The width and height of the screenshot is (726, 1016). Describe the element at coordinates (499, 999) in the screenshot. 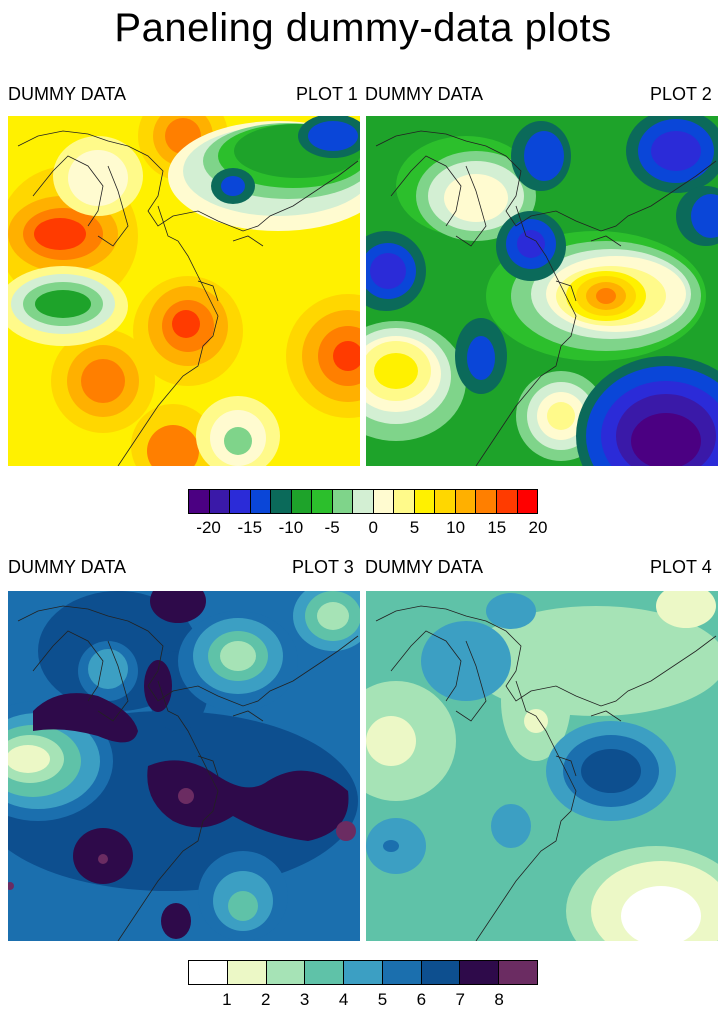

I see `colorbar_bottom-tick-label: 8` at that location.